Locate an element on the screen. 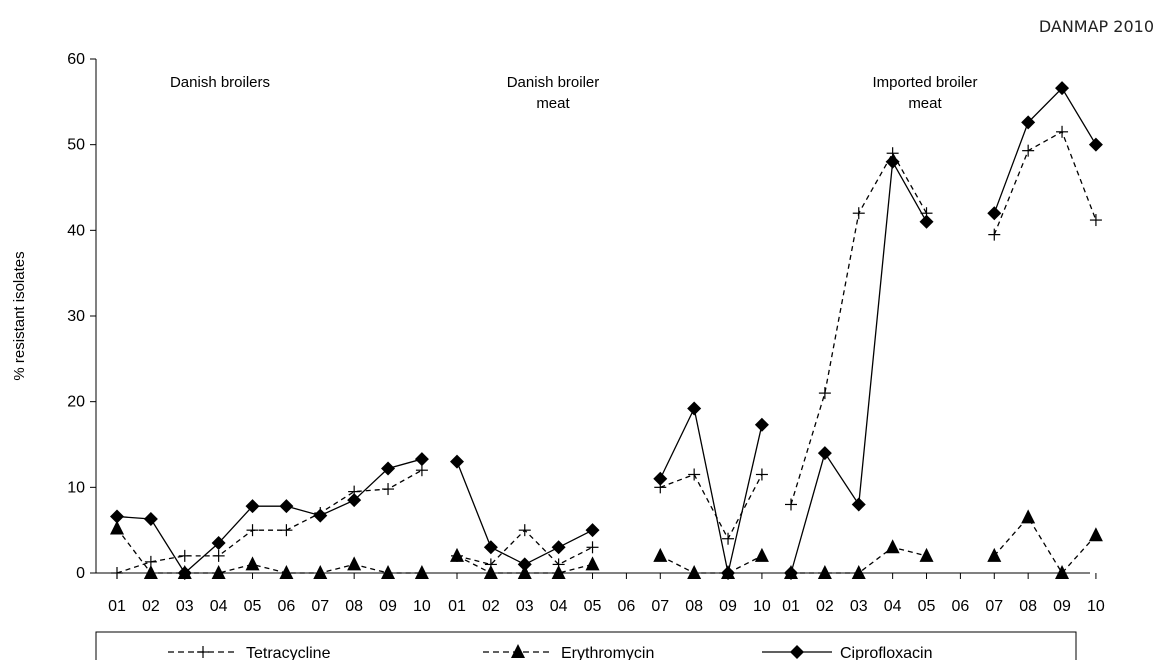  corner-label: DANMAP 2010 is located at coordinates (1096, 26).